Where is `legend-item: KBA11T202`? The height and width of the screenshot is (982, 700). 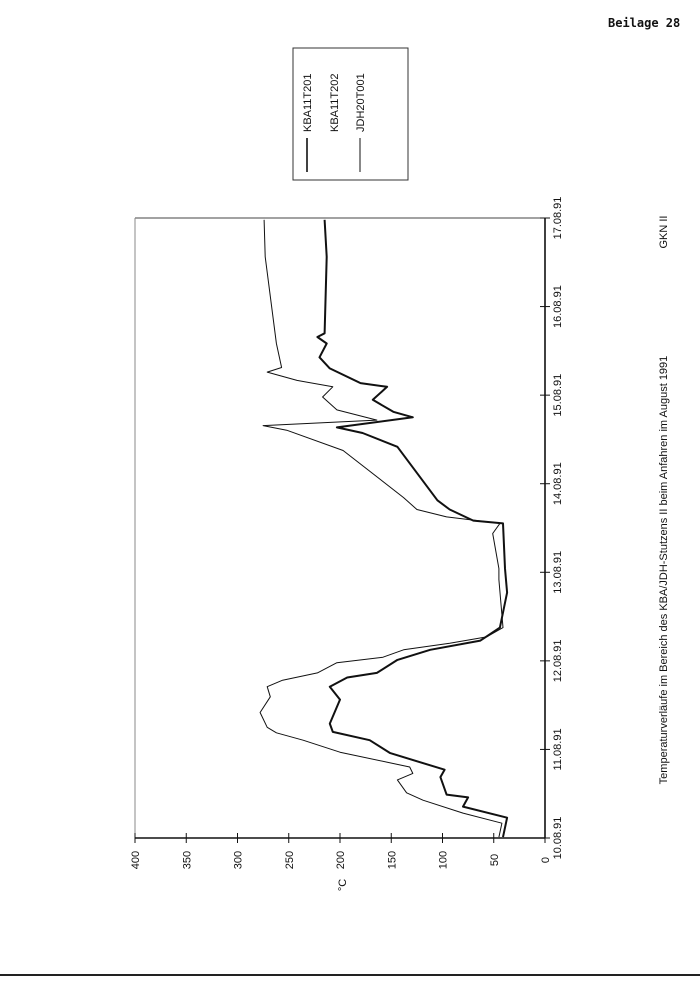
legend-item: KBA11T202 is located at coordinates (335, 102).